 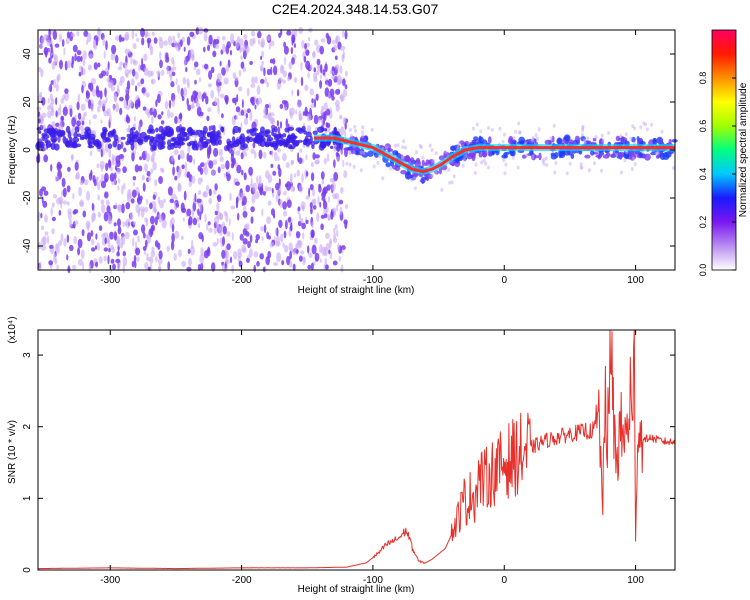 I want to click on figure-title: C2E4.2024.348.14.53.G07, so click(x=355, y=9).